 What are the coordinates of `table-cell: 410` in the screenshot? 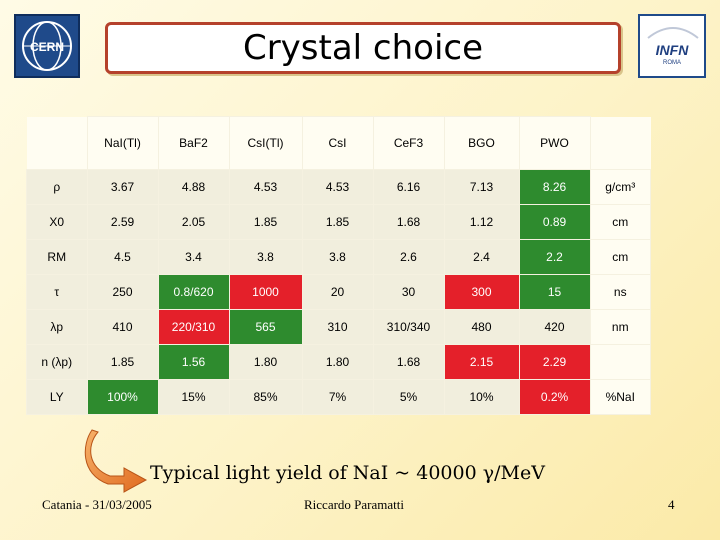 It's located at (122, 327).